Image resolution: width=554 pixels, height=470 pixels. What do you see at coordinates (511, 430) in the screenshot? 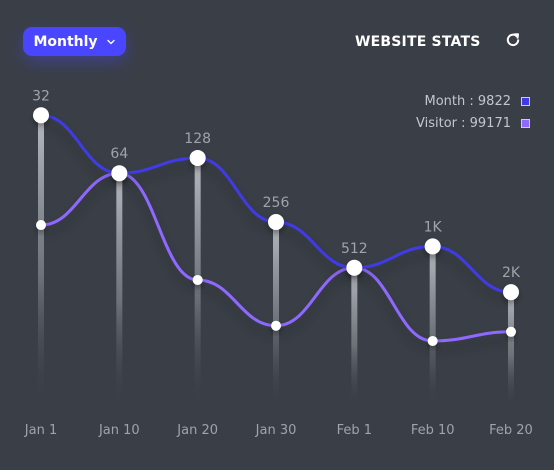
I see `x-tick-label: Feb 20` at bounding box center [511, 430].